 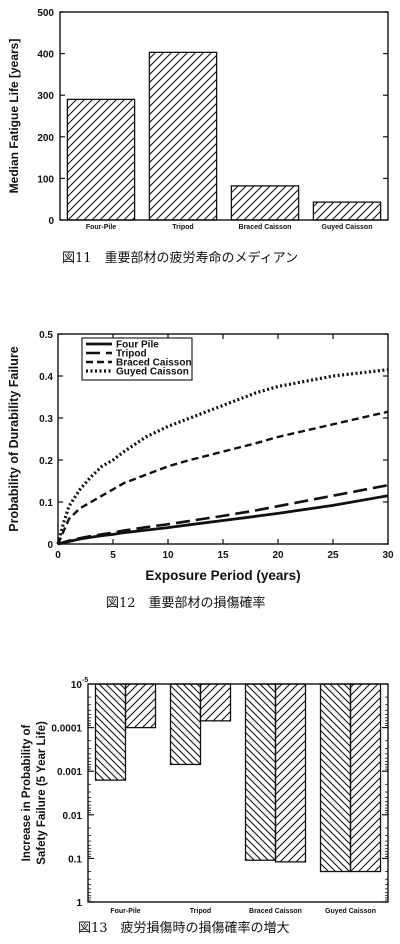 I want to click on y-tick-label: 100, so click(x=45, y=179).